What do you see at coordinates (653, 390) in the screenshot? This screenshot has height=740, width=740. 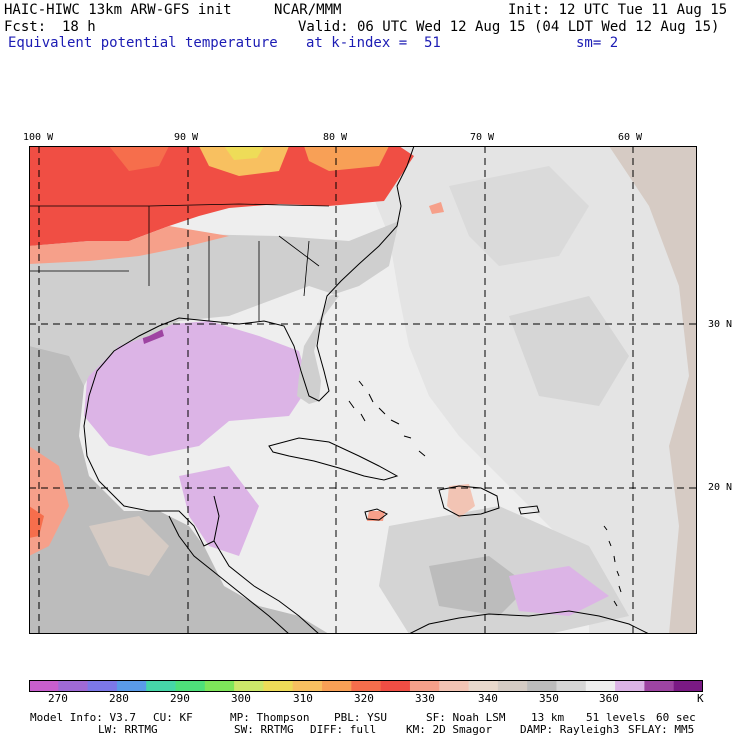 I see `ocean-field-tan-east` at bounding box center [653, 390].